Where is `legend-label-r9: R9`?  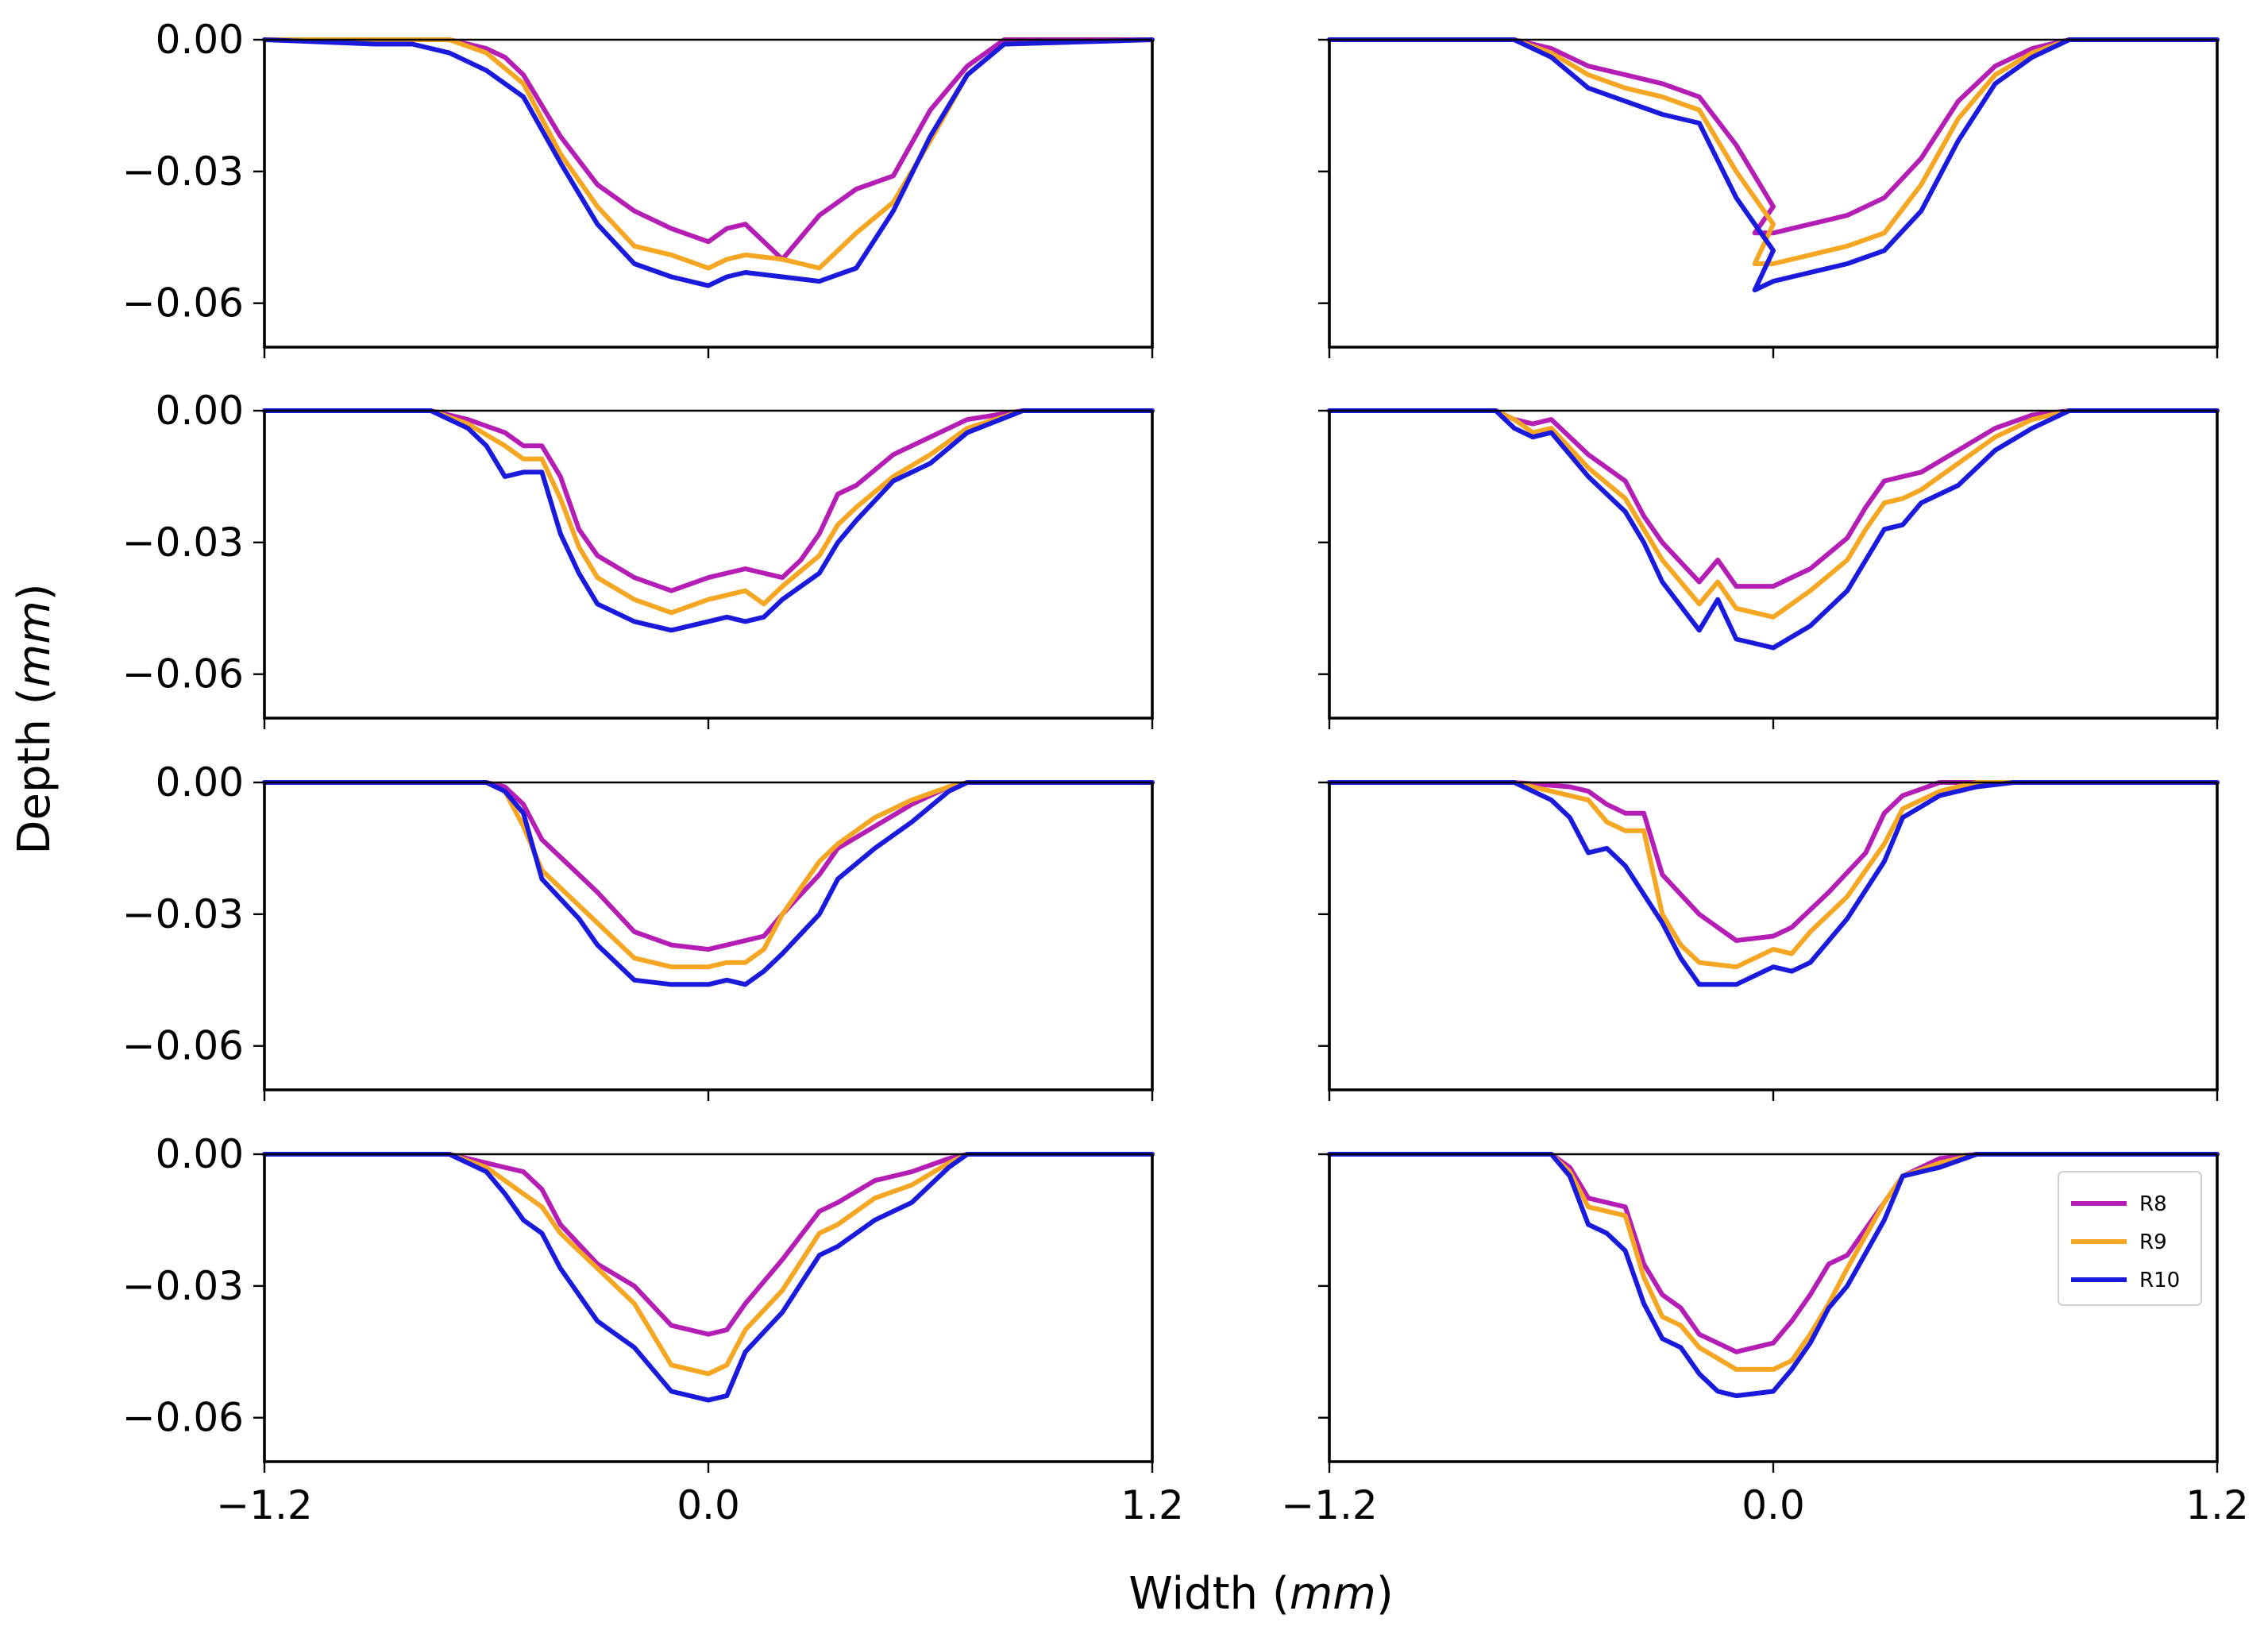 legend-label-r9: R9 is located at coordinates (2153, 1242).